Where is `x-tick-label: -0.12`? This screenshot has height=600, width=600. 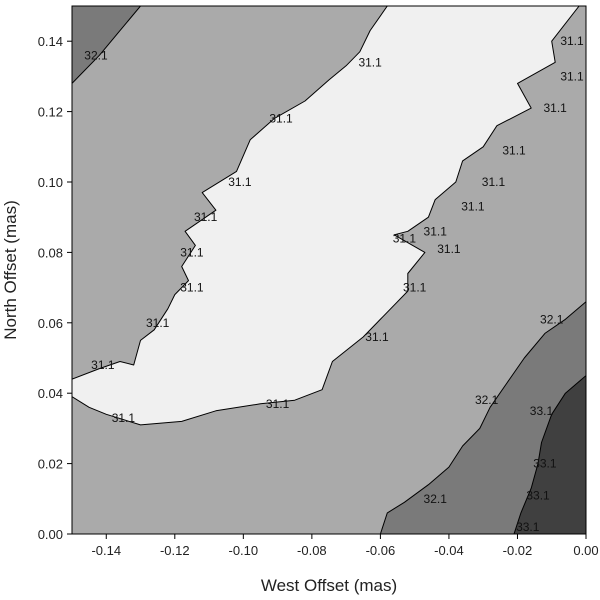 x-tick-label: -0.12 is located at coordinates (175, 550).